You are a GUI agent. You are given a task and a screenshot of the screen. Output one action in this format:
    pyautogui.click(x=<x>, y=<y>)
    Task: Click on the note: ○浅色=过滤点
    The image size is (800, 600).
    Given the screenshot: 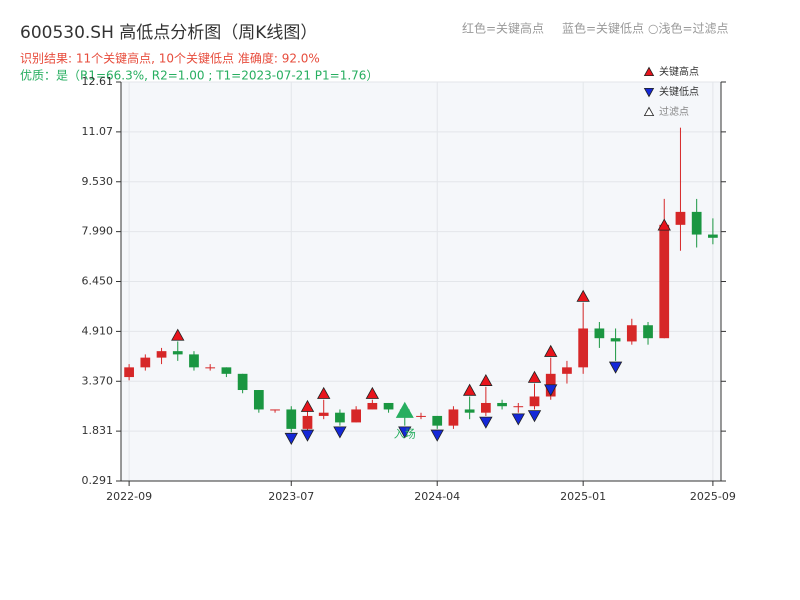 What is the action you would take?
    pyautogui.click(x=688, y=29)
    